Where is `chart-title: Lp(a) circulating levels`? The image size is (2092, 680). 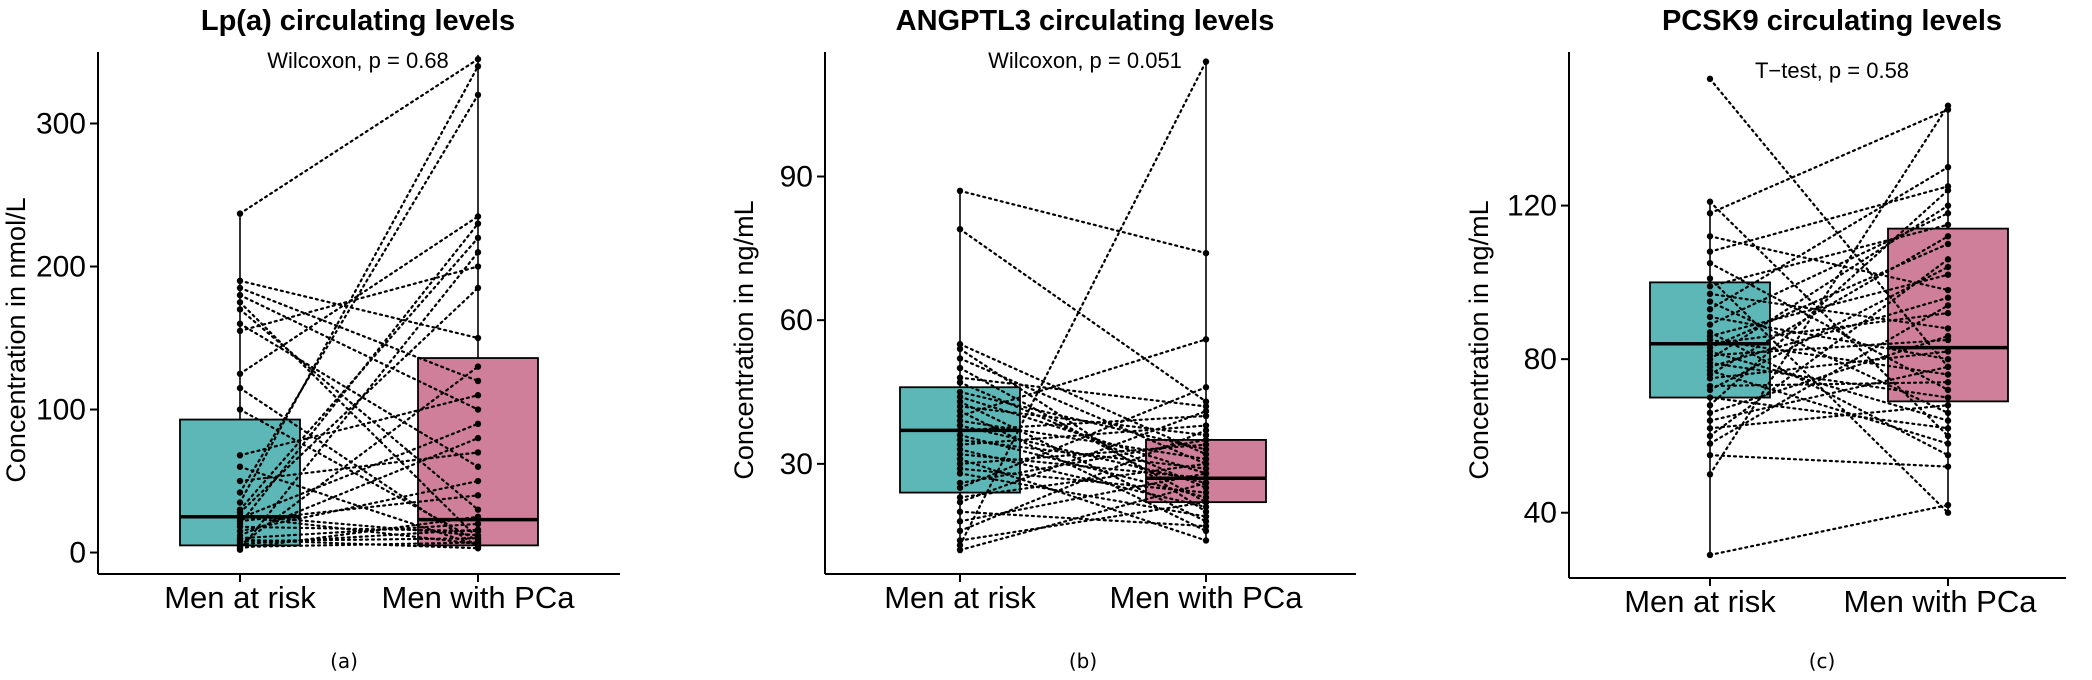
chart-title: Lp(a) circulating levels is located at coordinates (358, 21).